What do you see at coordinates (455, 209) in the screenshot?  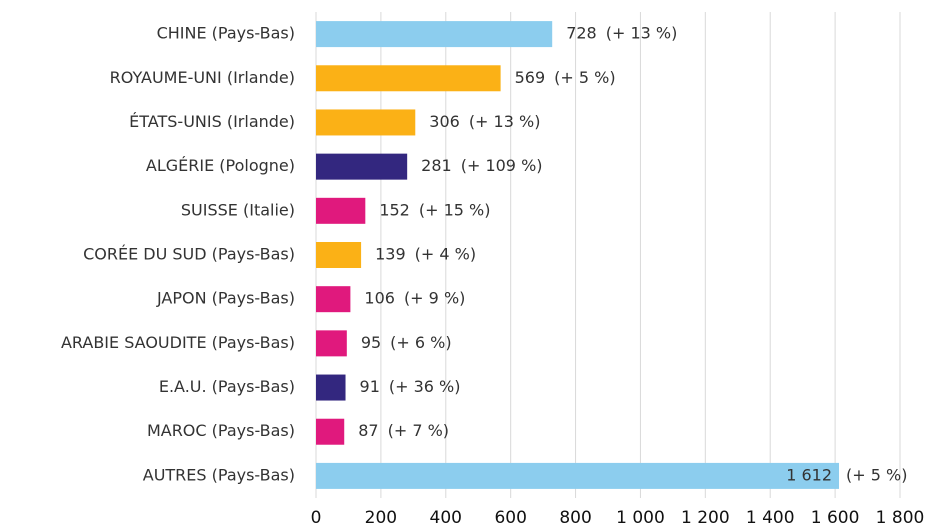 I see `annotation: (+ 15 %)` at bounding box center [455, 209].